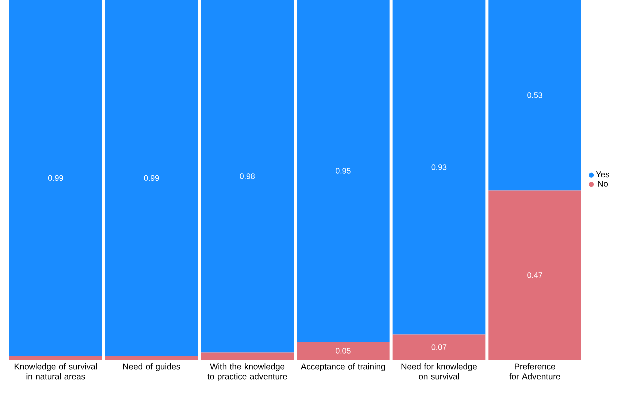 Image resolution: width=620 pixels, height=417 pixels. What do you see at coordinates (603, 175) in the screenshot?
I see `legend-label: Yes` at bounding box center [603, 175].